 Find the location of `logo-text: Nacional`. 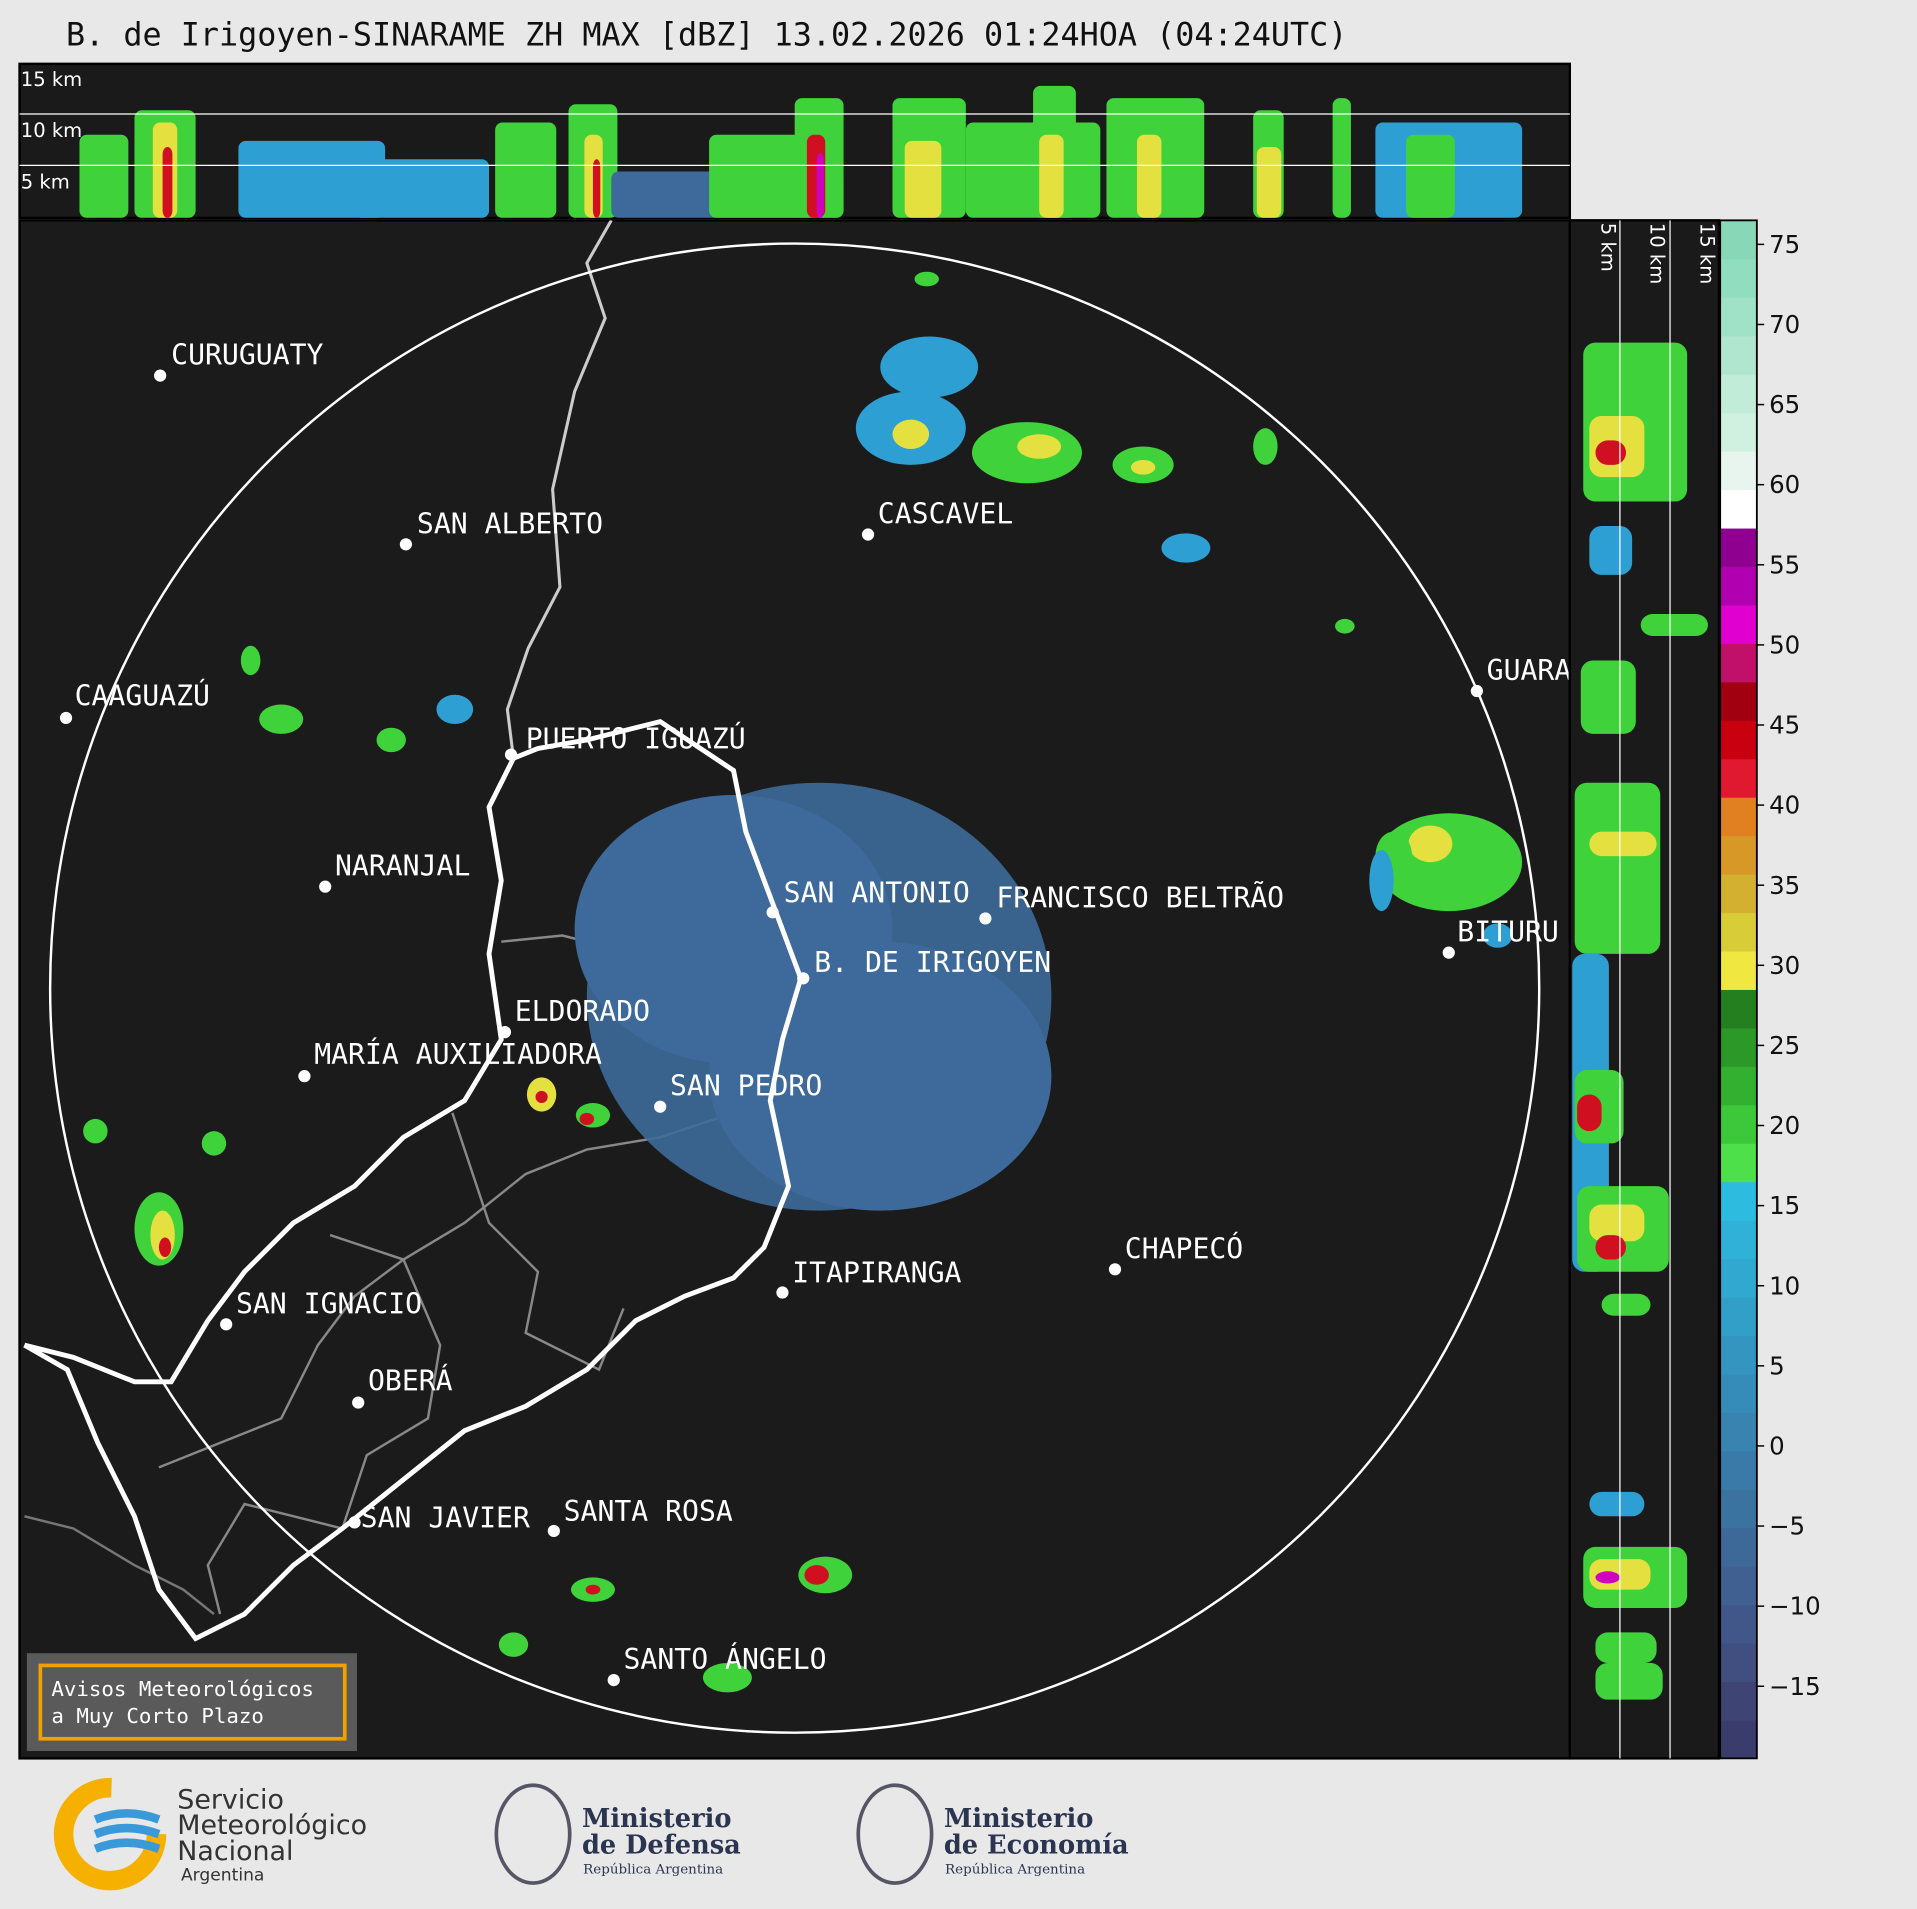

logo-text: Nacional is located at coordinates (235, 1851).